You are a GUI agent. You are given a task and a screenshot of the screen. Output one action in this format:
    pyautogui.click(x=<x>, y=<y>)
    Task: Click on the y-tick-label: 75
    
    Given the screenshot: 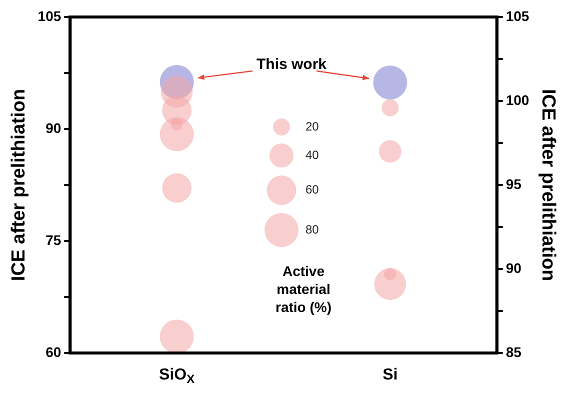 What is the action you would take?
    pyautogui.click(x=54, y=240)
    